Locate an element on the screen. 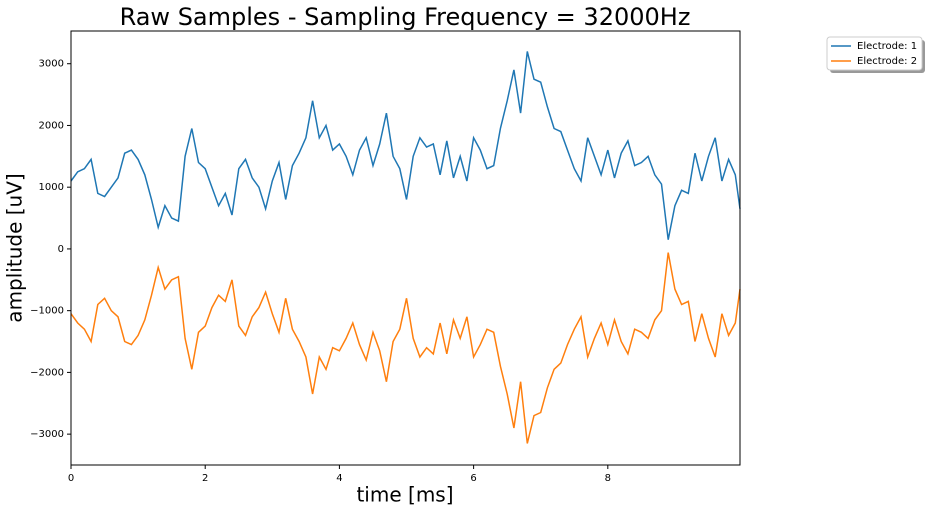 This screenshot has width=929, height=513. x-tick-label: 6 is located at coordinates (473, 478).